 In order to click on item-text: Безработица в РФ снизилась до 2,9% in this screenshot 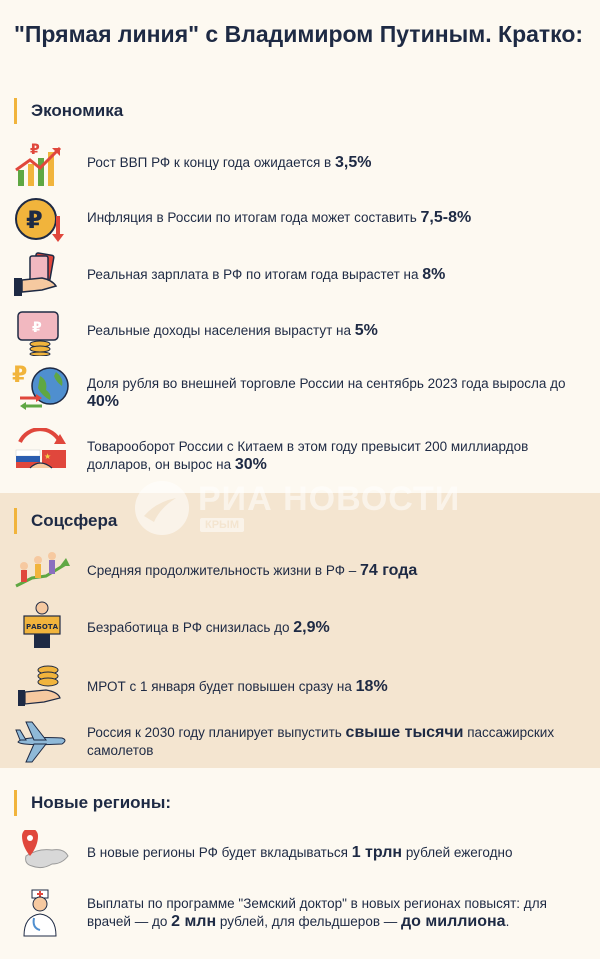, I will do `click(208, 627)`.